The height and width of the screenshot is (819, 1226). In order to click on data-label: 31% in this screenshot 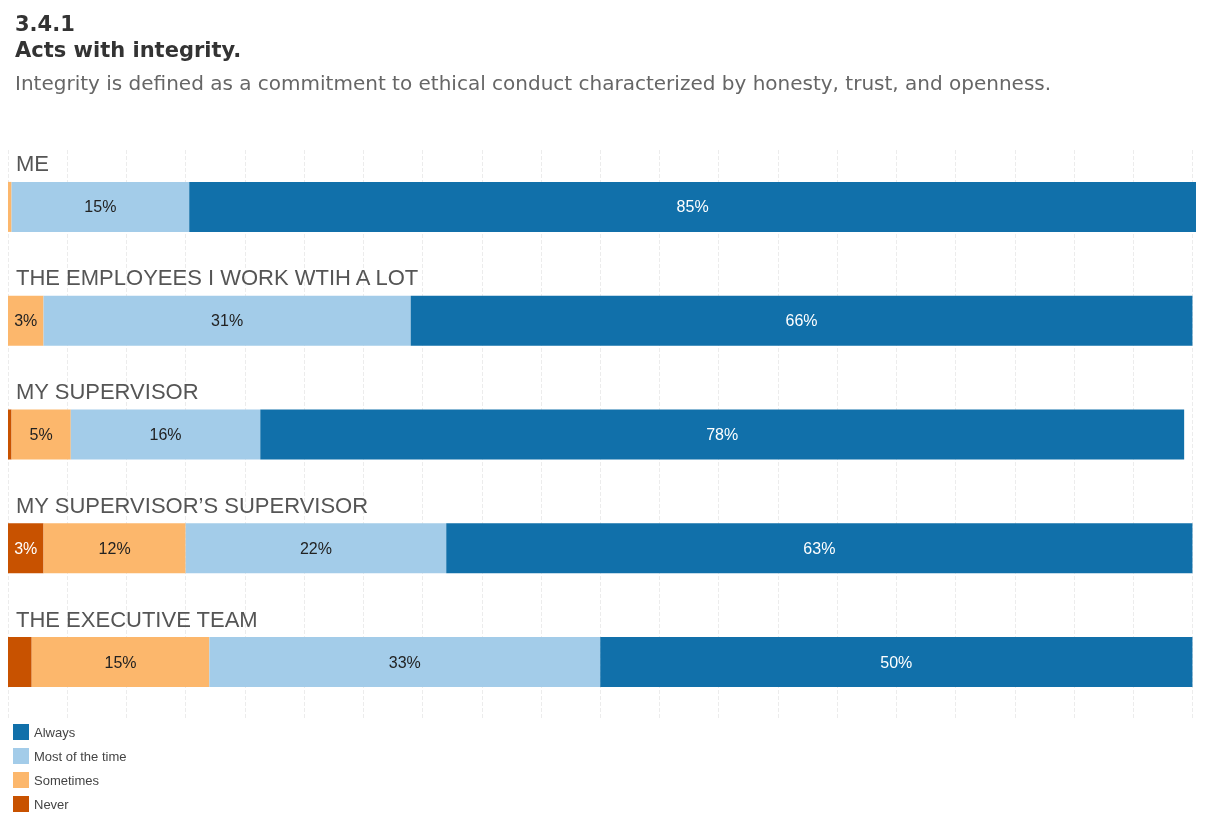, I will do `click(227, 321)`.